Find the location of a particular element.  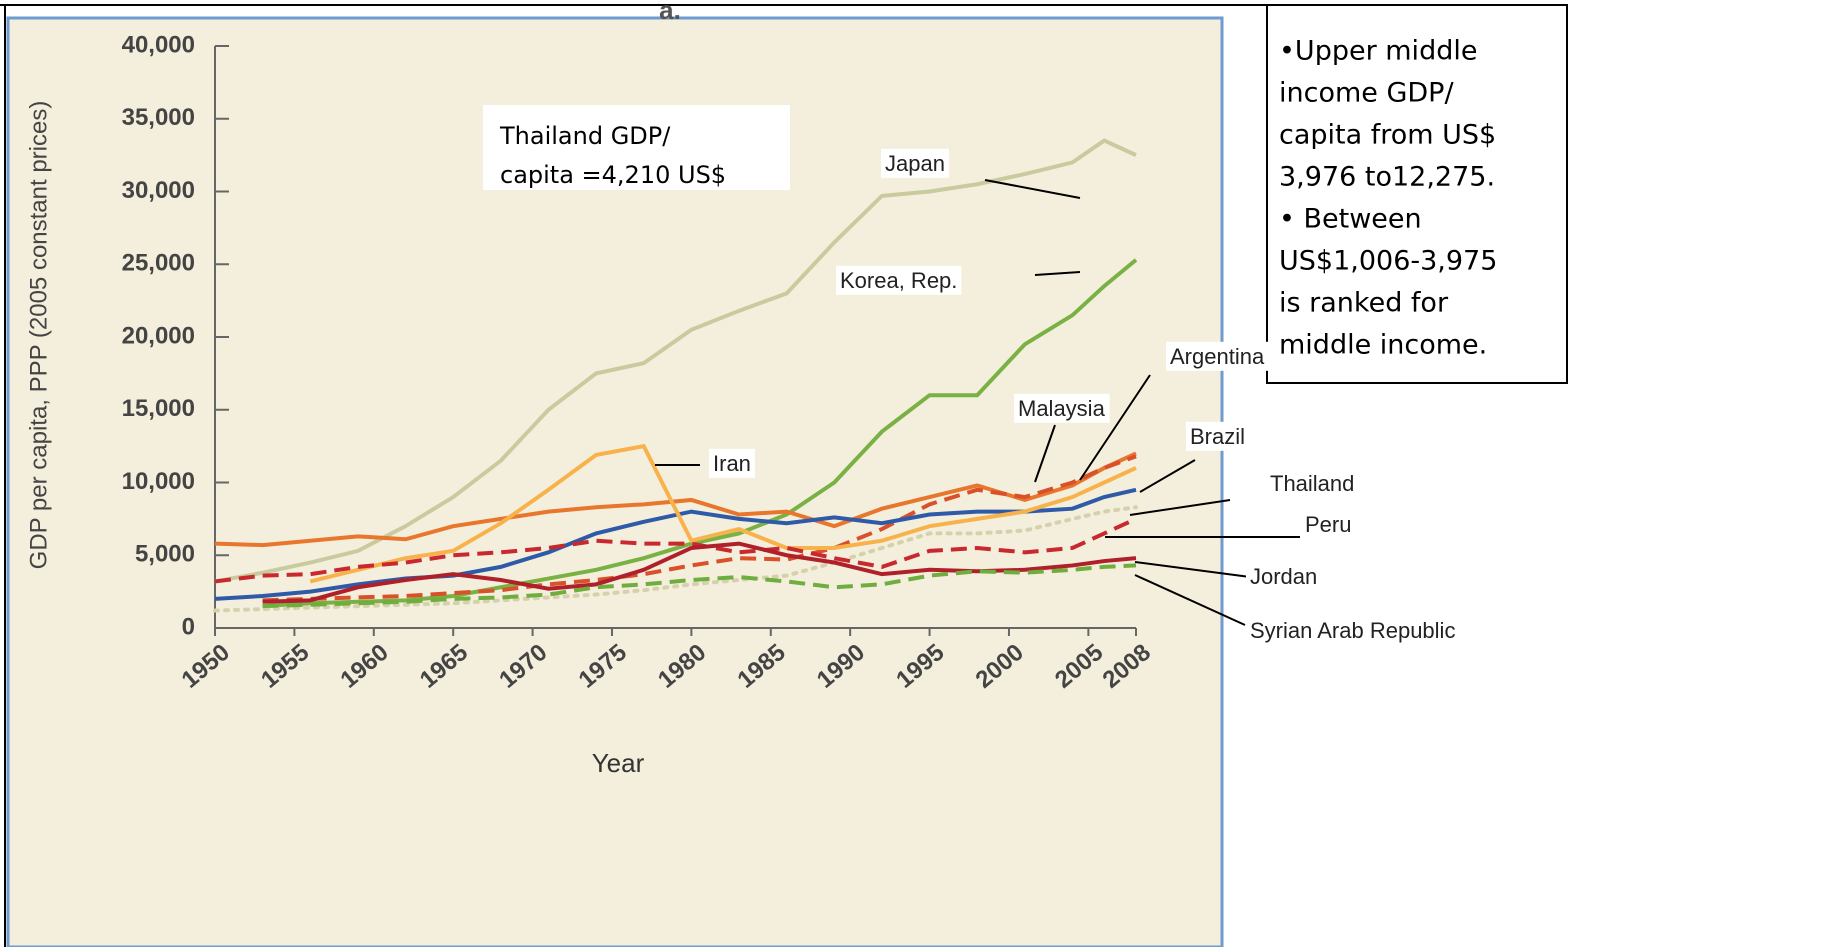

series-label: Brazil is located at coordinates (1217, 436).